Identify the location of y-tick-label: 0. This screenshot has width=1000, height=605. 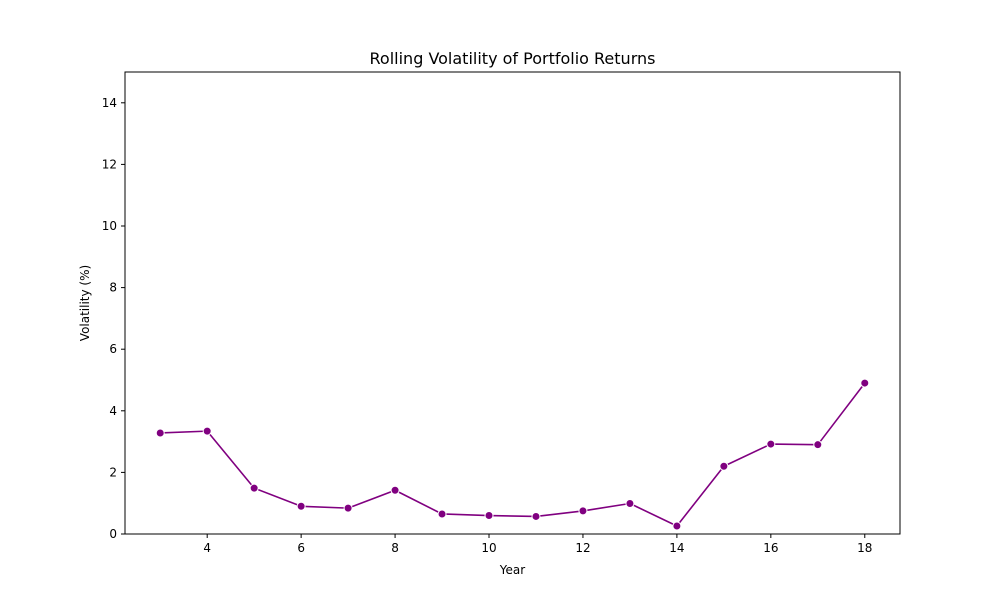
(113, 534).